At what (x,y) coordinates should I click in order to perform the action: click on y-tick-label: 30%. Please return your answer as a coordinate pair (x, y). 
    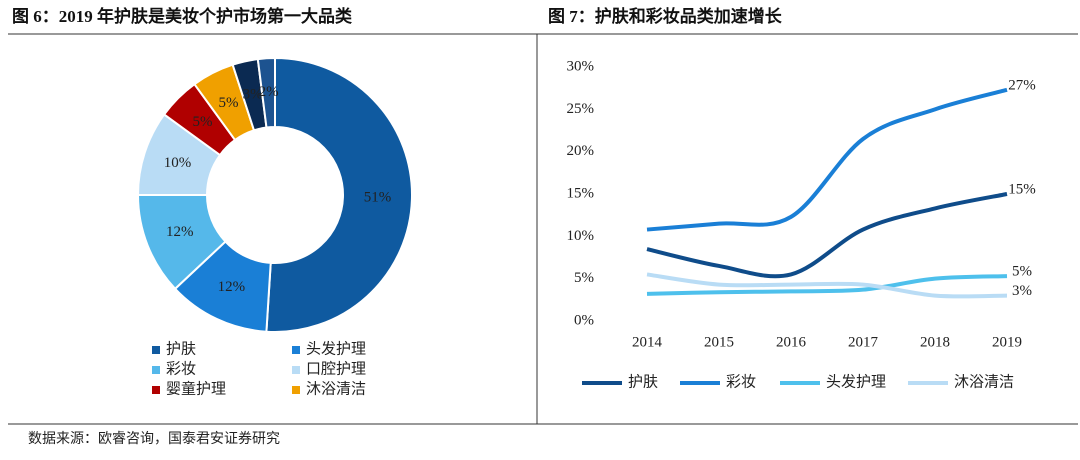
    Looking at the image, I should click on (581, 66).